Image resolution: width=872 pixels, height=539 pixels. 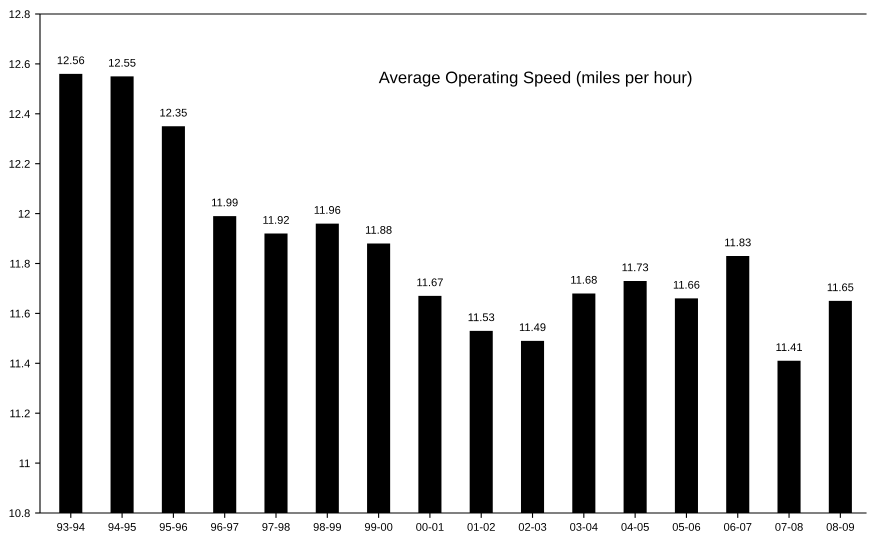 What do you see at coordinates (20, 64) in the screenshot?
I see `y-tick-label: 12.6` at bounding box center [20, 64].